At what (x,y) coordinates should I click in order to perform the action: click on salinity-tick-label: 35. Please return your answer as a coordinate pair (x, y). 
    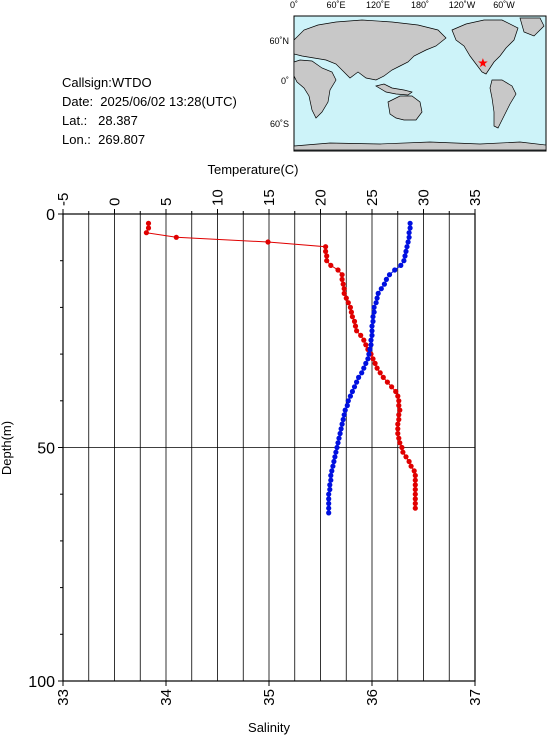
    Looking at the image, I should click on (269, 697).